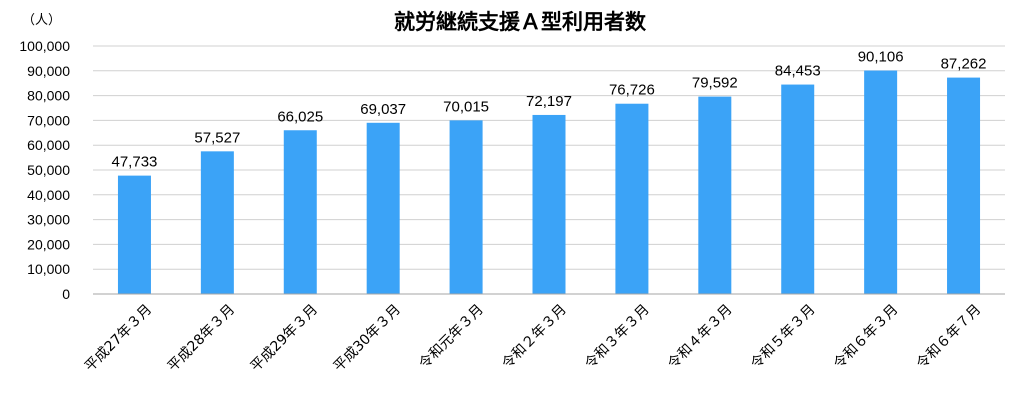 Image resolution: width=1024 pixels, height=401 pixels. Describe the element at coordinates (41, 20) in the screenshot. I see `y-unit-label: （人）` at that location.